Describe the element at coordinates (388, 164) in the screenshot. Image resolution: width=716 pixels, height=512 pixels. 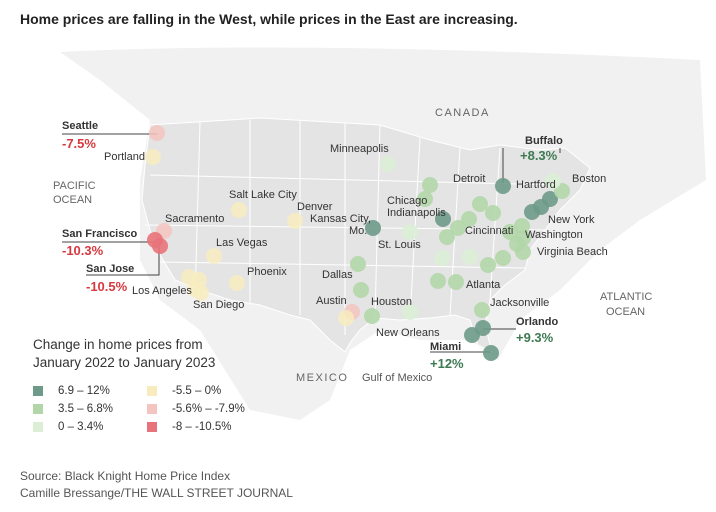
I see `marker-minneapolis` at that location.